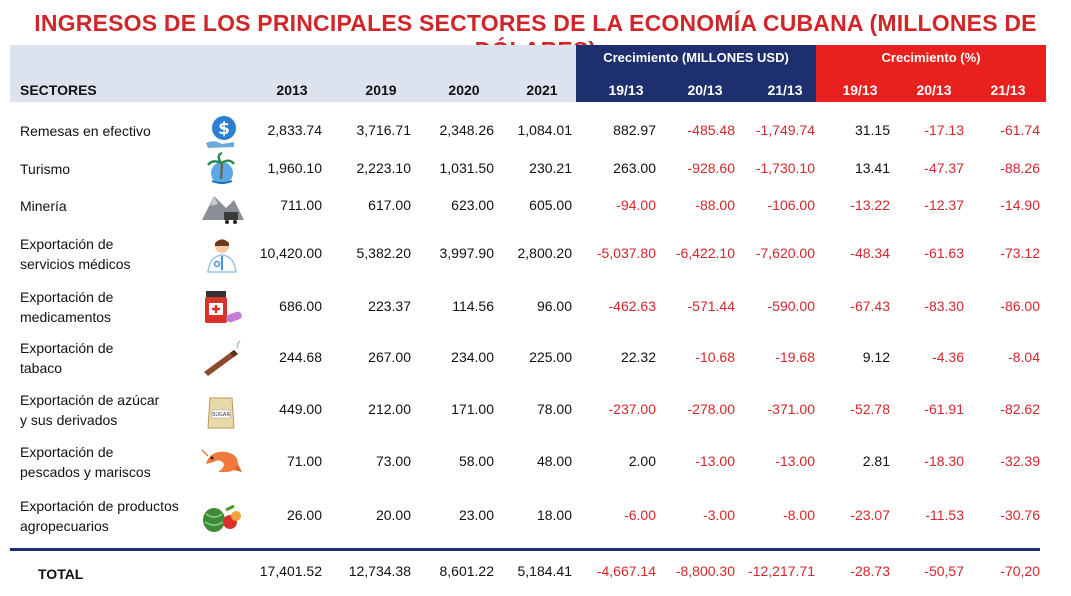 The width and height of the screenshot is (1071, 596). What do you see at coordinates (636, 205) in the screenshot?
I see `growth-usd-cell: -94.00` at bounding box center [636, 205].